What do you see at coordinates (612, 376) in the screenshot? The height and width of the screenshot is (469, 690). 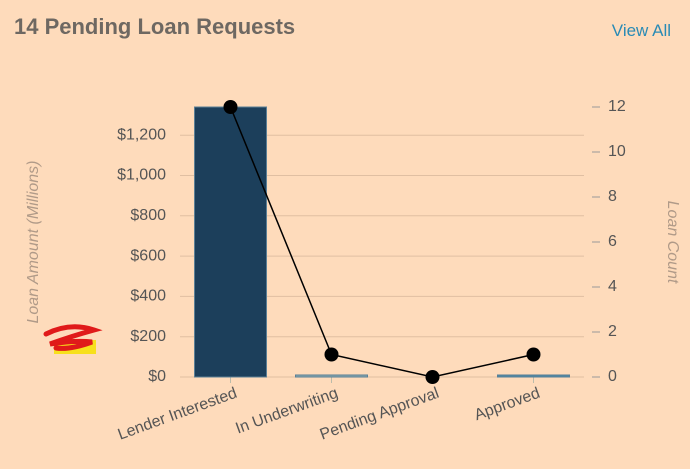 I see `y2-tick-label: 0` at bounding box center [612, 376].